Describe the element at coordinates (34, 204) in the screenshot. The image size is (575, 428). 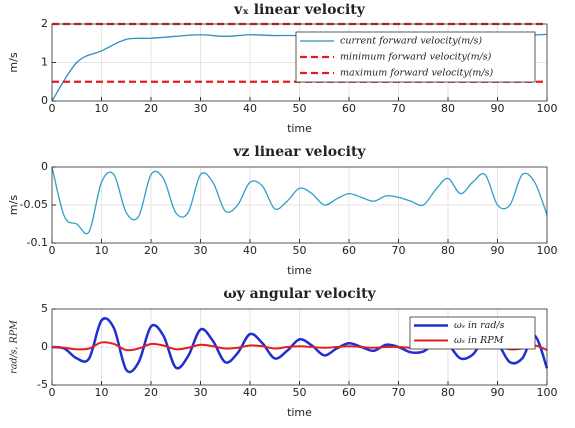
I see `y-tick-label: -0.05` at that location.